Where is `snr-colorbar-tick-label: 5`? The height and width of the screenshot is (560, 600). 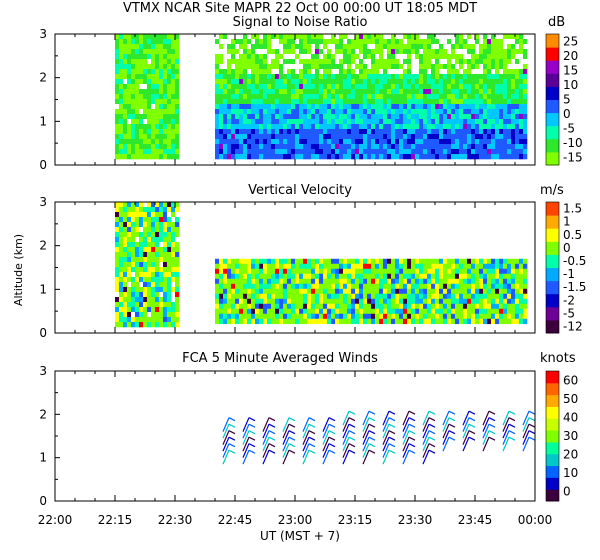 snr-colorbar-tick-label: 5 is located at coordinates (567, 100).